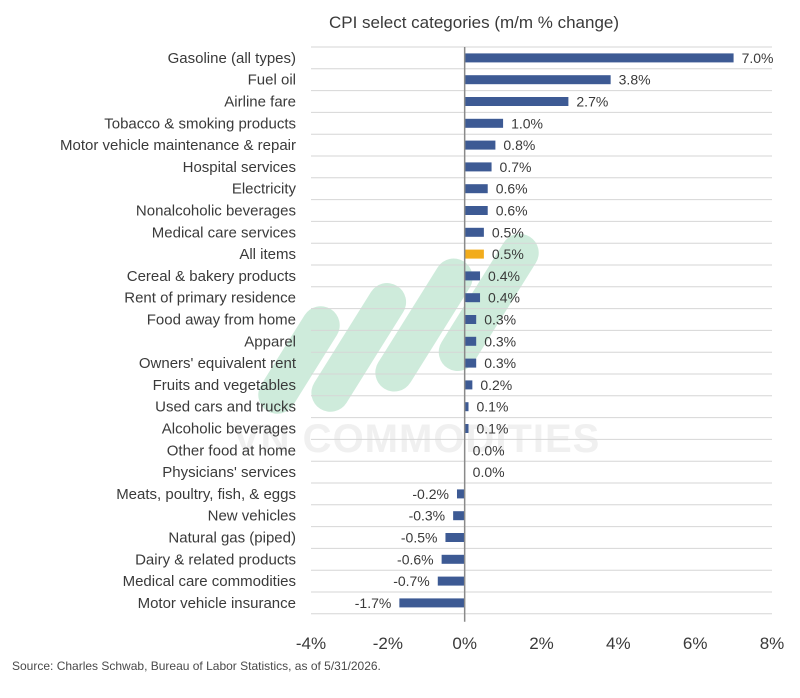 Image resolution: width=800 pixels, height=698 pixels. What do you see at coordinates (419, 538) in the screenshot?
I see `value-label: -0.5%` at bounding box center [419, 538].